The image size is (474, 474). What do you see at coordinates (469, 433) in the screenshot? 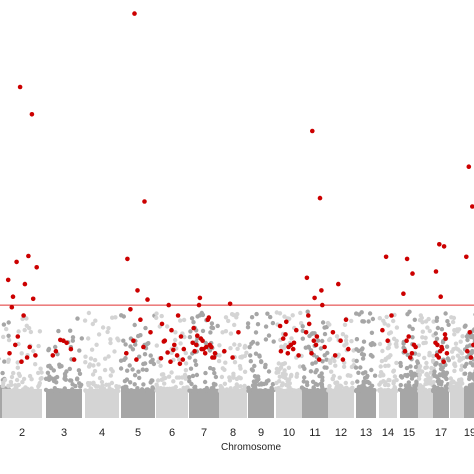
I see `x-tick-label: 19` at bounding box center [469, 433].